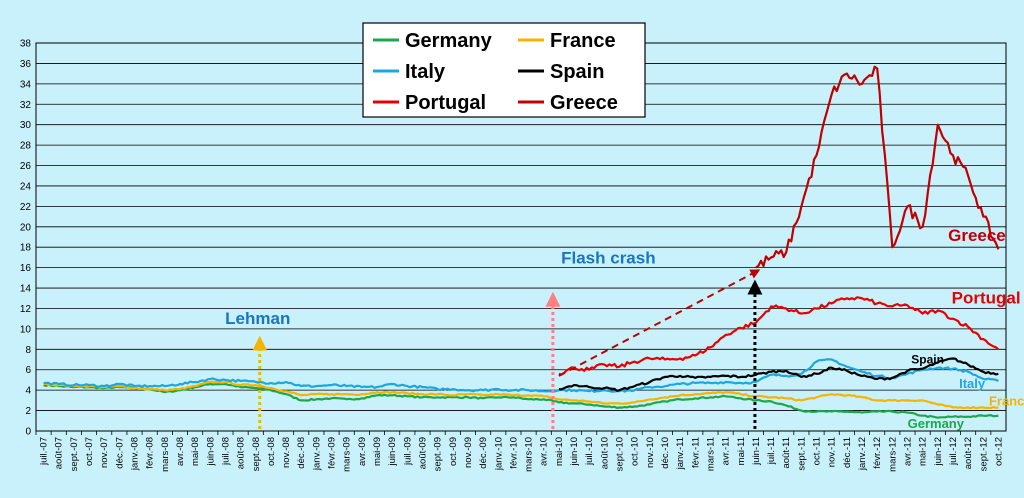 The height and width of the screenshot is (498, 1024). Describe the element at coordinates (195, 451) in the screenshot. I see `x-tick-label: mai-08` at that location.